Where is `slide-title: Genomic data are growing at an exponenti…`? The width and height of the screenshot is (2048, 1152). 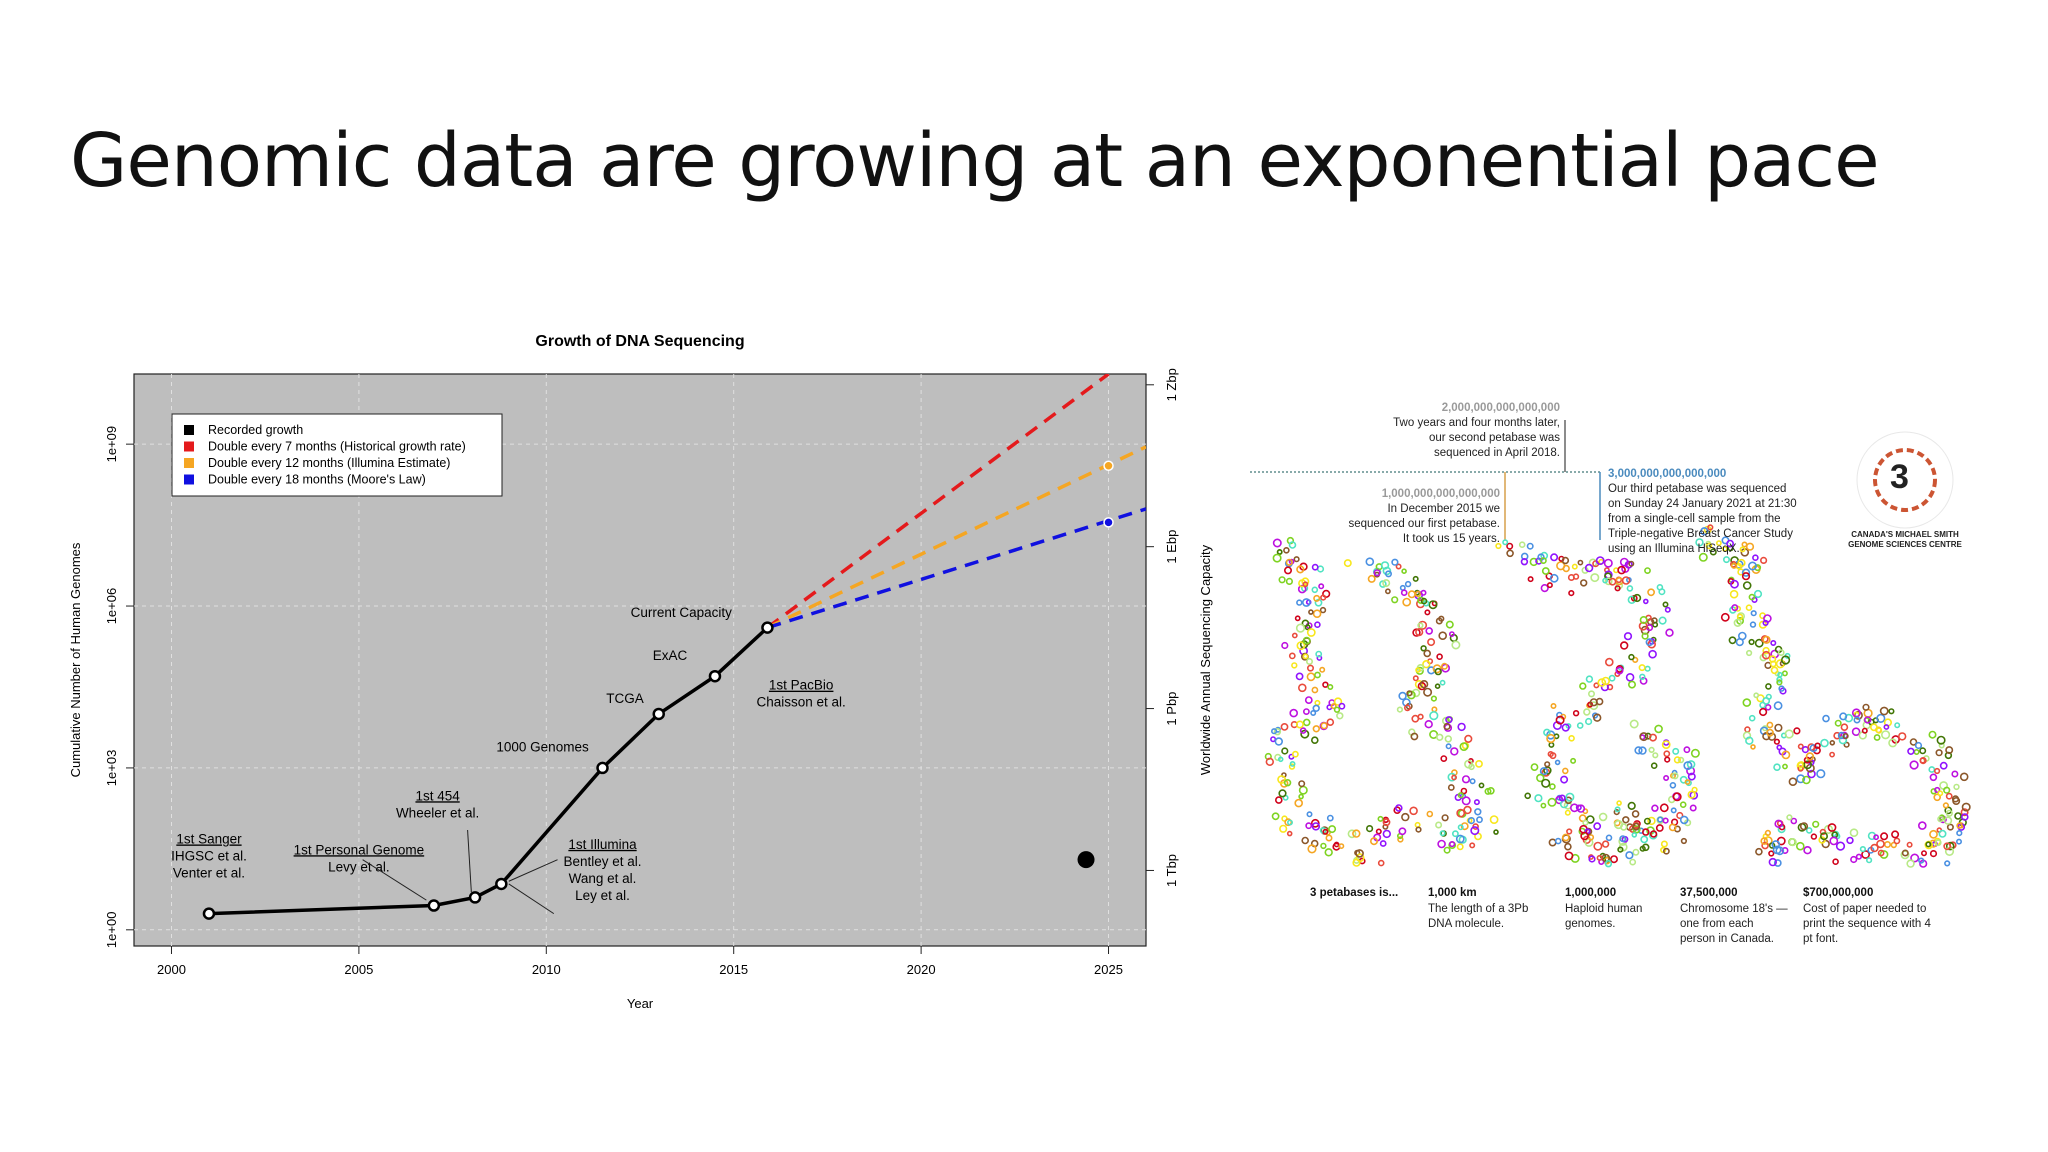
slide-title: Genomic data are growing at an exponenti… is located at coordinates (975, 161).